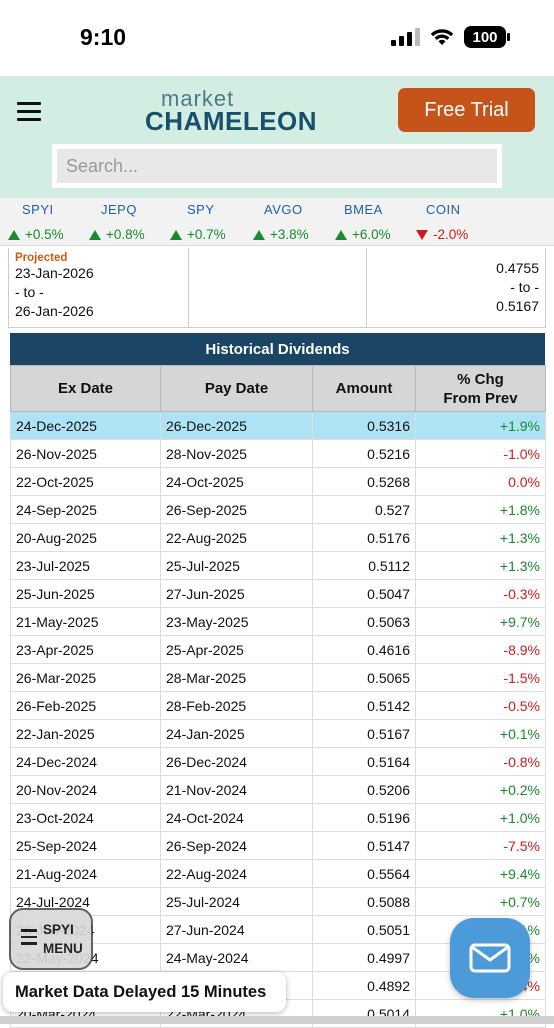  What do you see at coordinates (236, 593) in the screenshot?
I see `pay-date-cell: 27-Jun-2025` at bounding box center [236, 593].